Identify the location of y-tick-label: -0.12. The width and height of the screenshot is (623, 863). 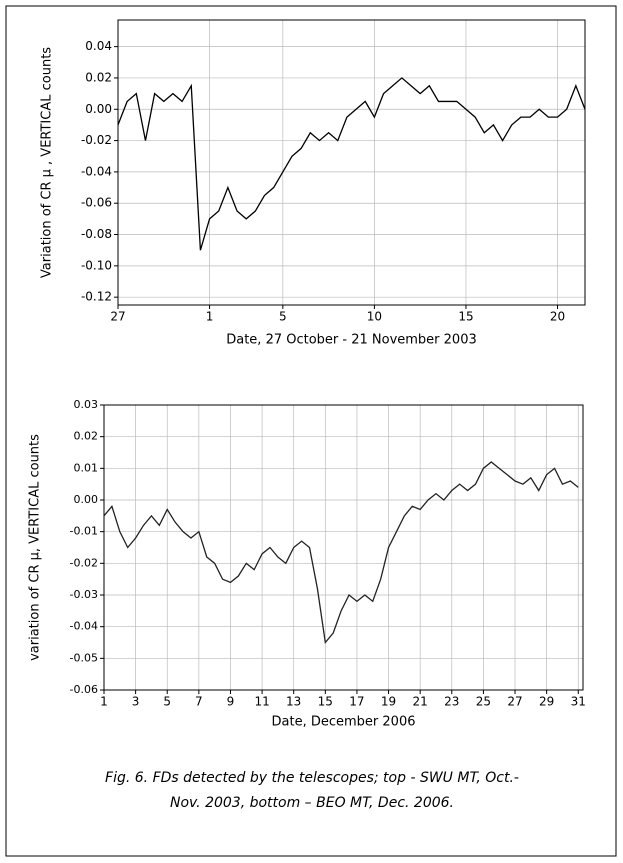
(96, 297).